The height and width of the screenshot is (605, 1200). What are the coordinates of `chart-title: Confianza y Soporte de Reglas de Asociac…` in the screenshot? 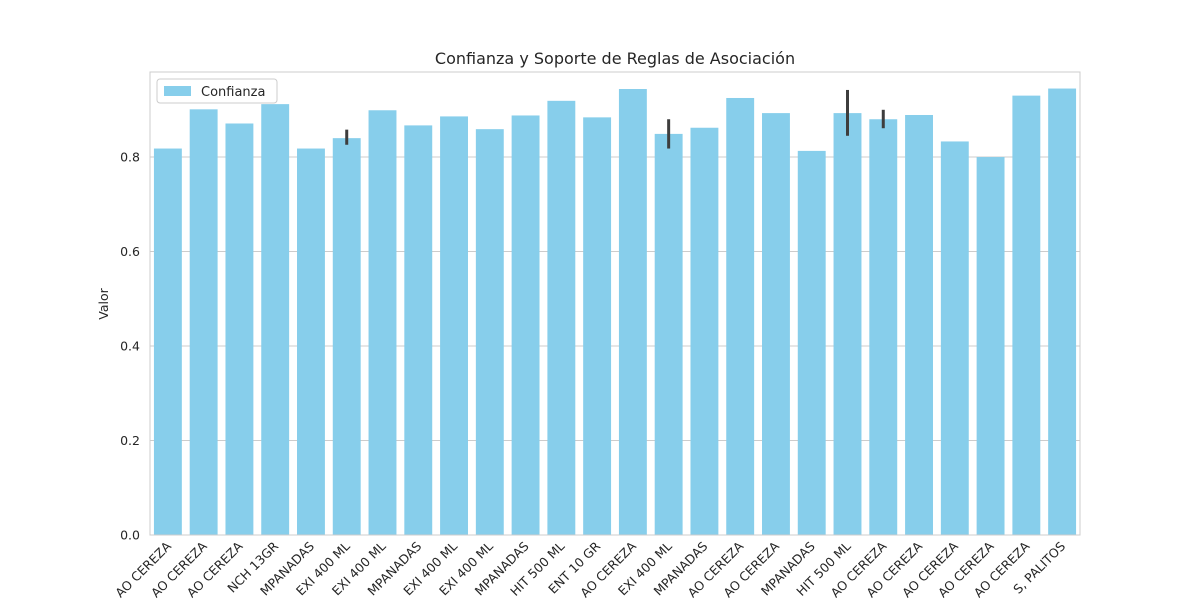 It's located at (615, 58).